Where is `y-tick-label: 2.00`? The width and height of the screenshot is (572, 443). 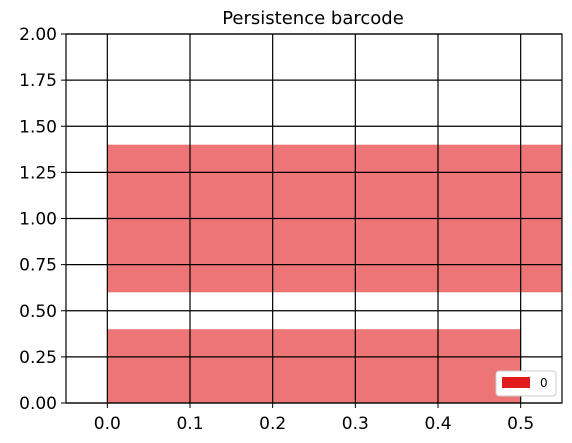
y-tick-label: 2.00 is located at coordinates (38, 35).